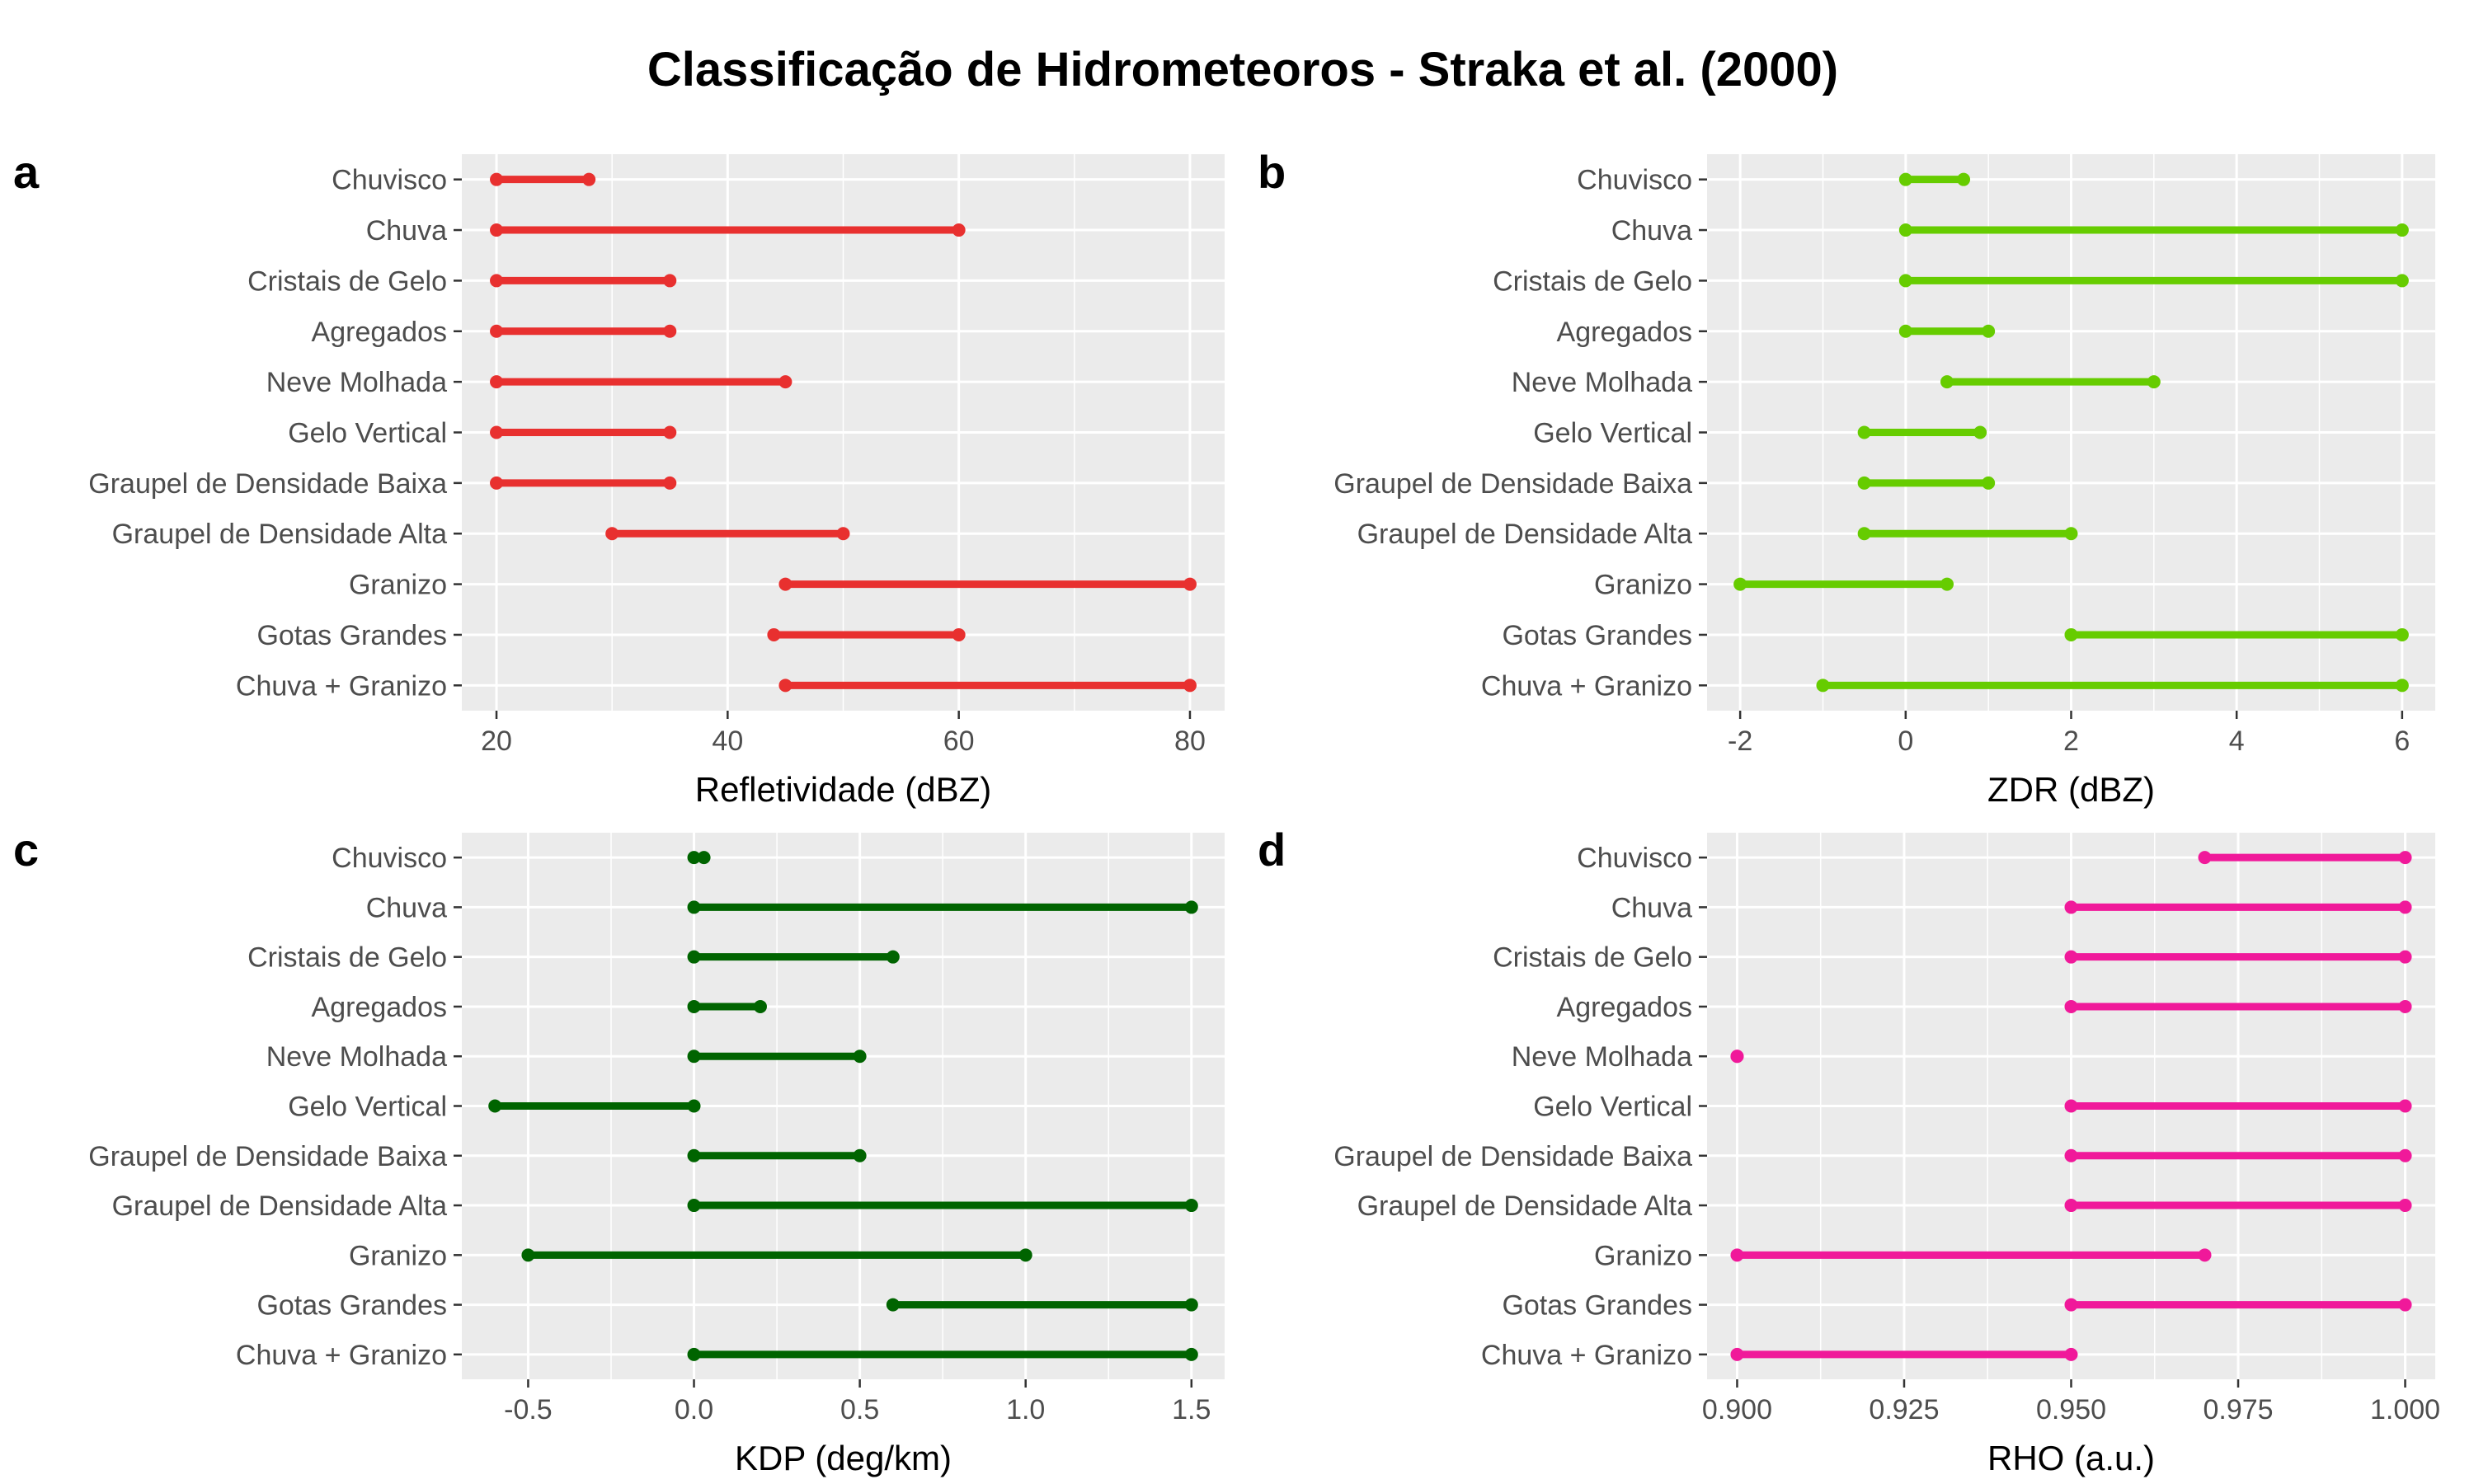 The width and height of the screenshot is (2474, 1484). Describe the element at coordinates (26, 850) in the screenshot. I see `panel-letter: c` at that location.